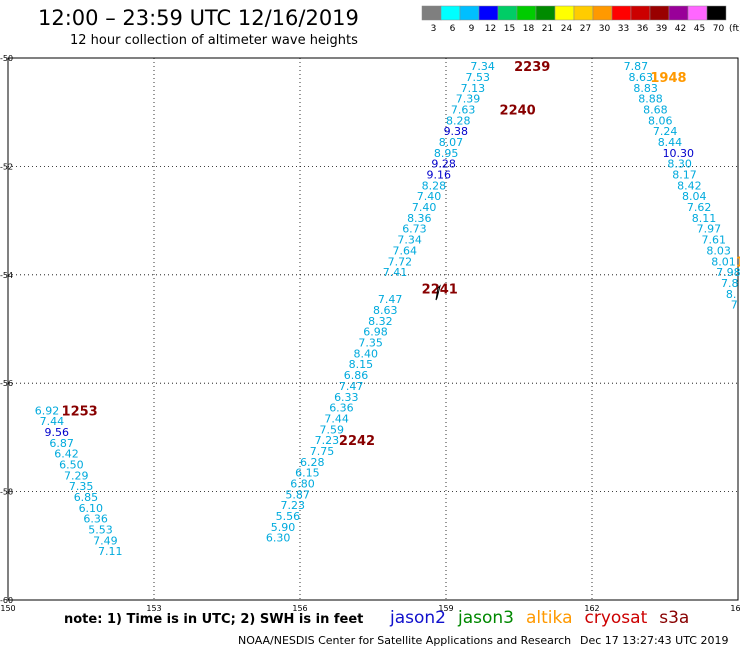 The height and width of the screenshot is (650, 740). Describe the element at coordinates (7, 608) in the screenshot. I see `x-tick-label: 150` at that location.